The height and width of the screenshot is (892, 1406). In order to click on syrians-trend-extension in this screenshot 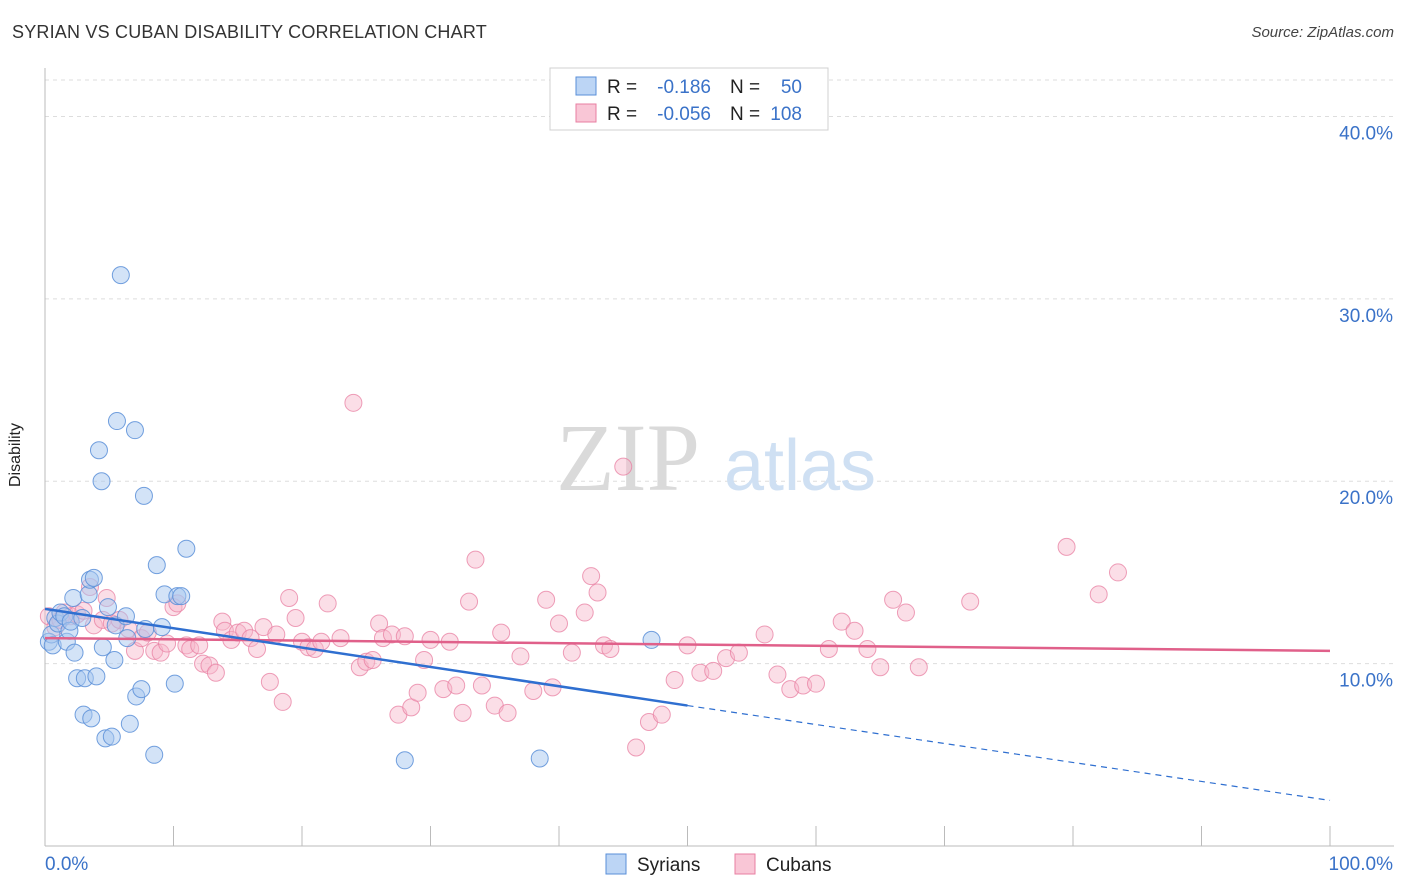, I will do `click(1009, 752)`.